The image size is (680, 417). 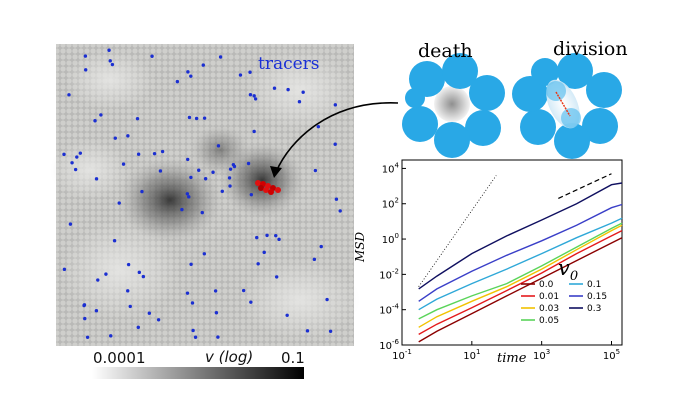 What do you see at coordinates (541, 355) in the screenshot?
I see `x-tick-label: 10³` at bounding box center [541, 355].